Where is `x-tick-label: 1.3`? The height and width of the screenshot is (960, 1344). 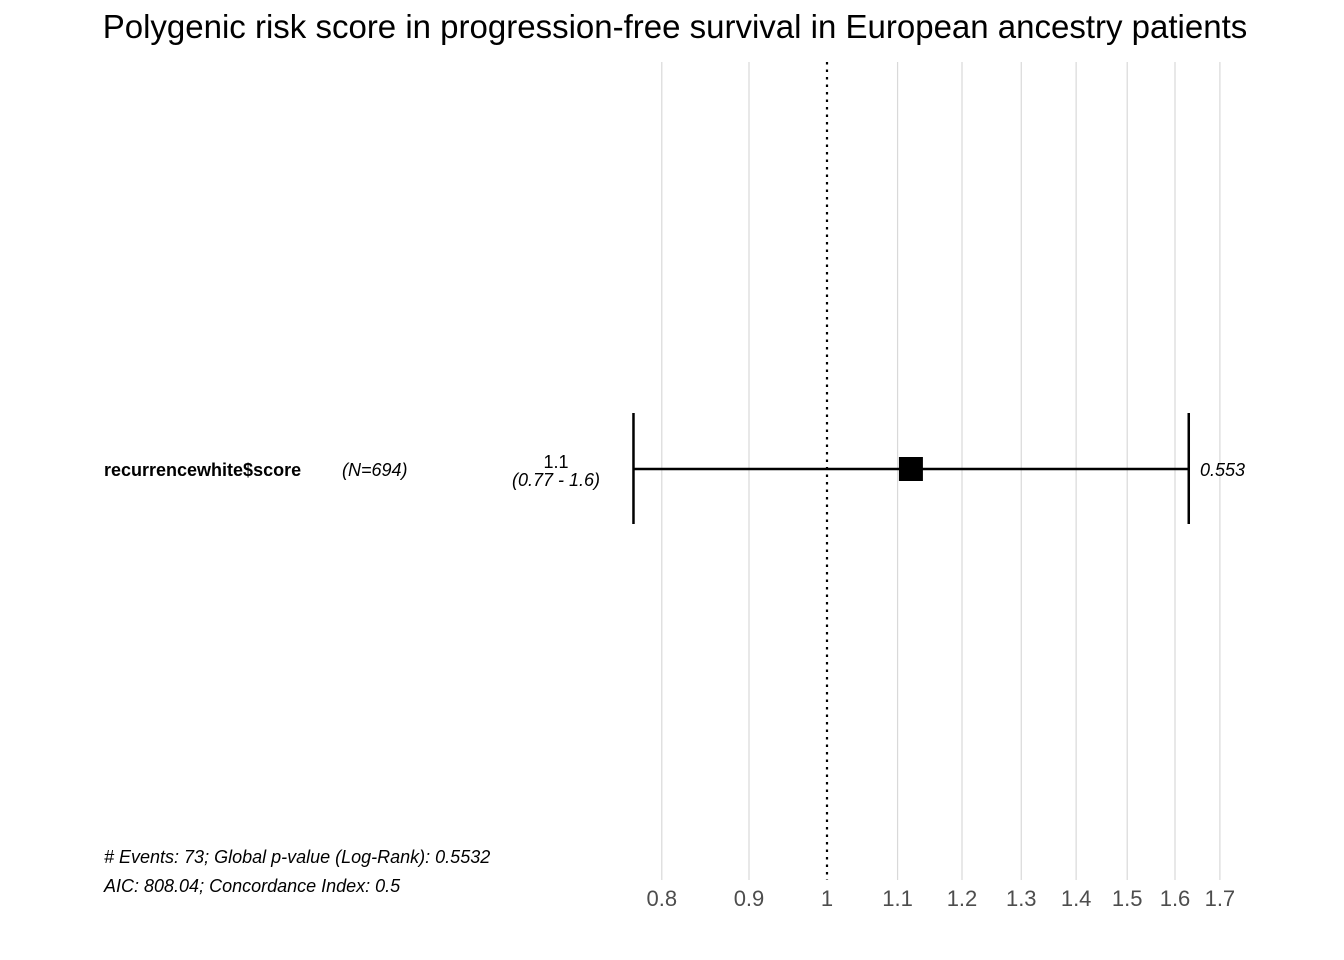 x-tick-label: 1.3 is located at coordinates (1021, 898).